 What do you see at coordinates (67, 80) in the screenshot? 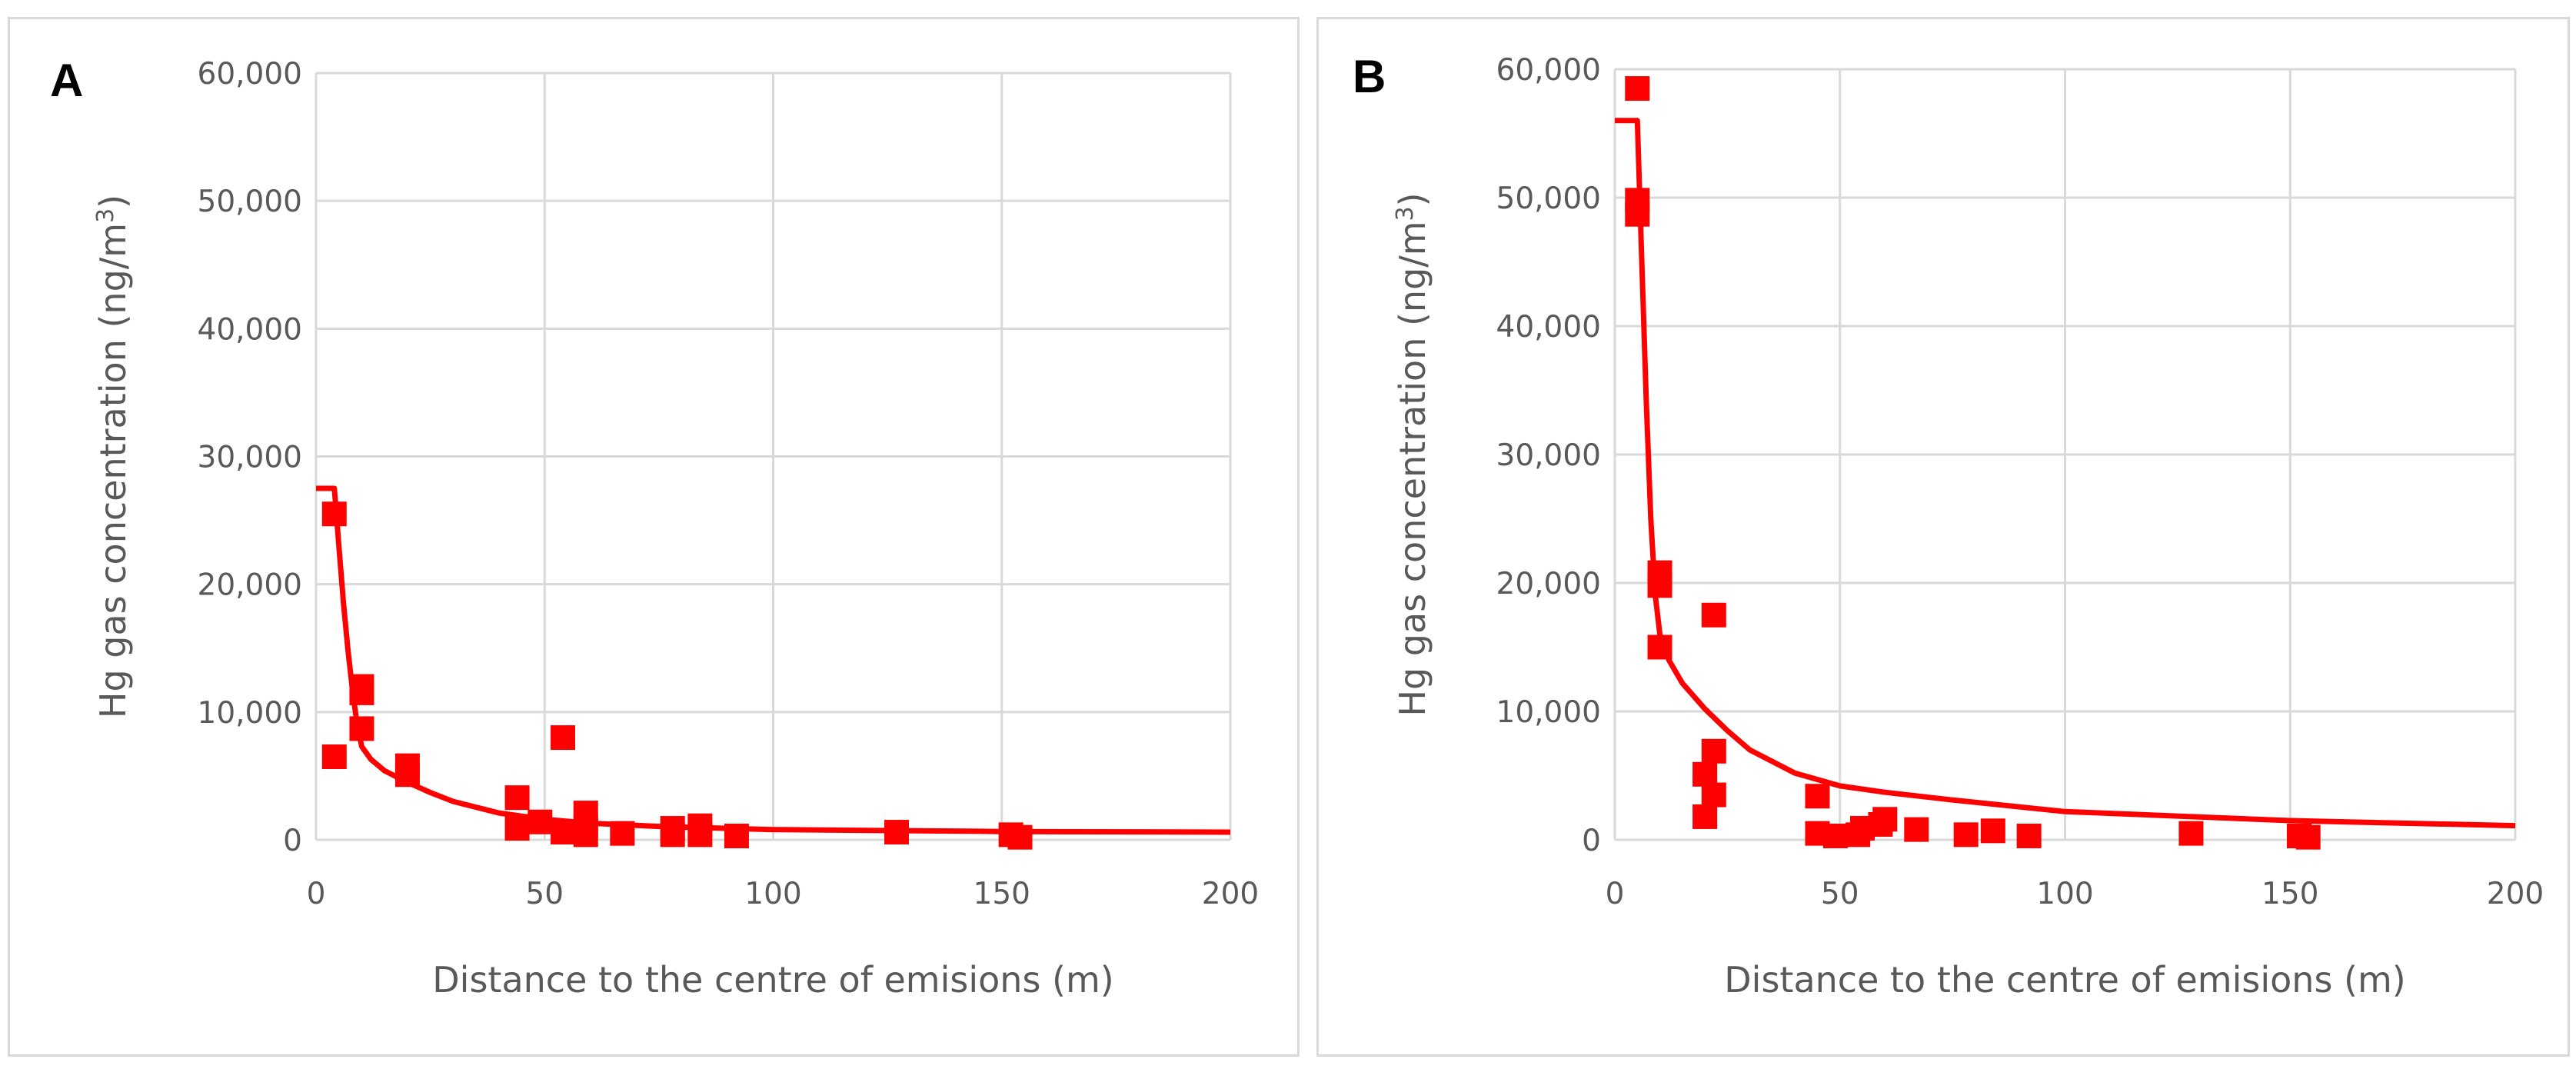
I see `panel-label: A` at bounding box center [67, 80].